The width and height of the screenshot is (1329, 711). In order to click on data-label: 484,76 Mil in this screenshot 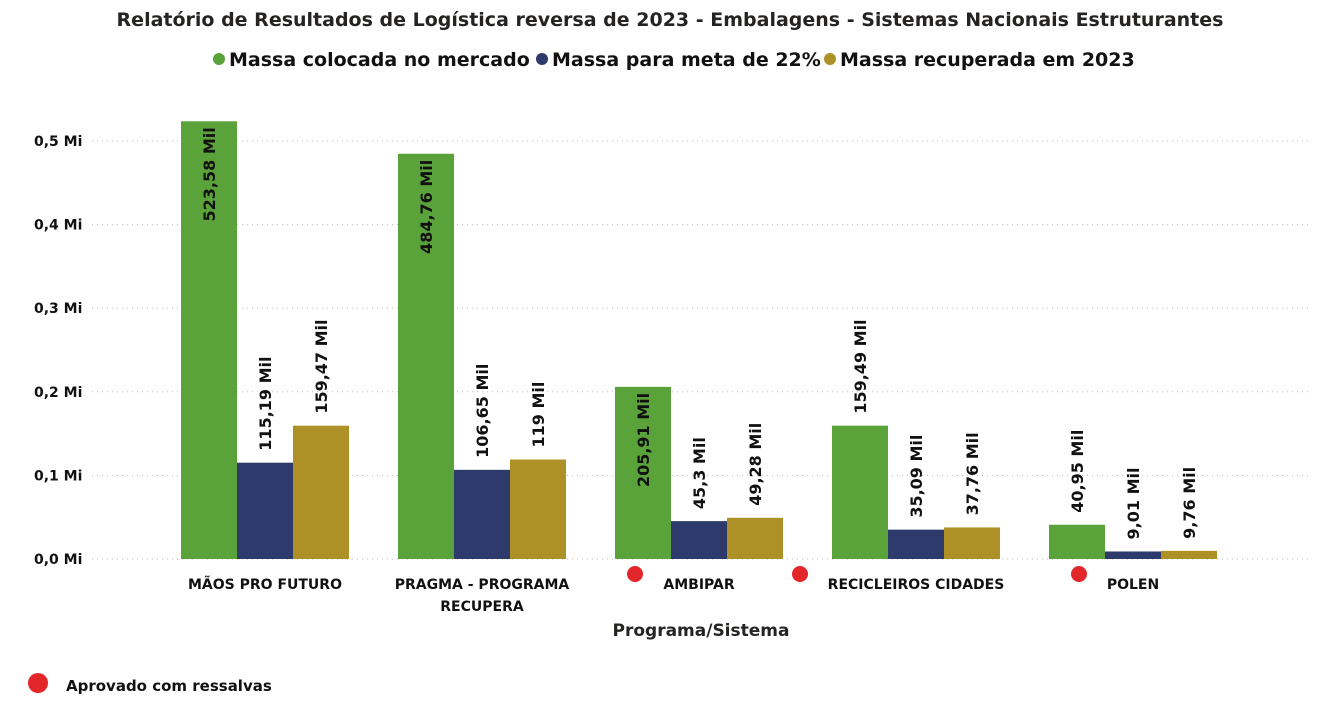, I will do `click(426, 207)`.